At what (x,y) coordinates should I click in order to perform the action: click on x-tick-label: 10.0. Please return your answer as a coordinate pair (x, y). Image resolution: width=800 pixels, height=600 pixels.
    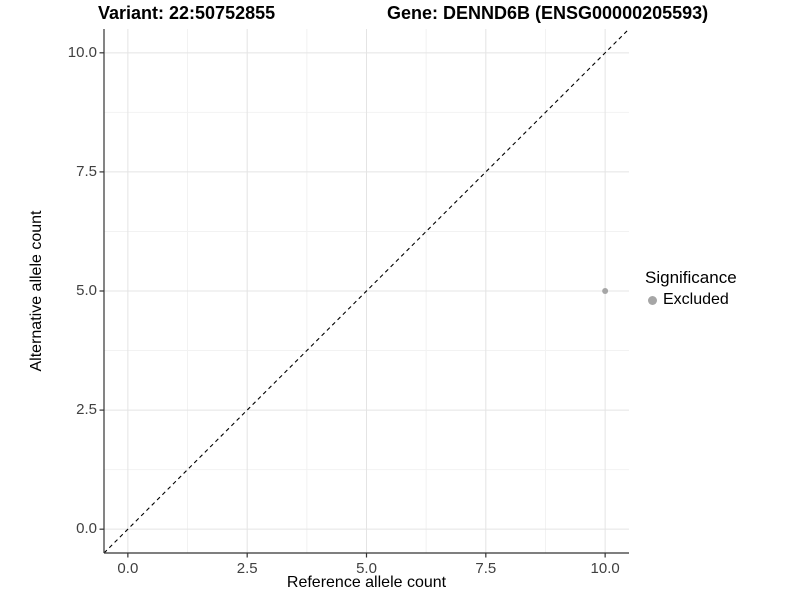
    Looking at the image, I should click on (605, 568).